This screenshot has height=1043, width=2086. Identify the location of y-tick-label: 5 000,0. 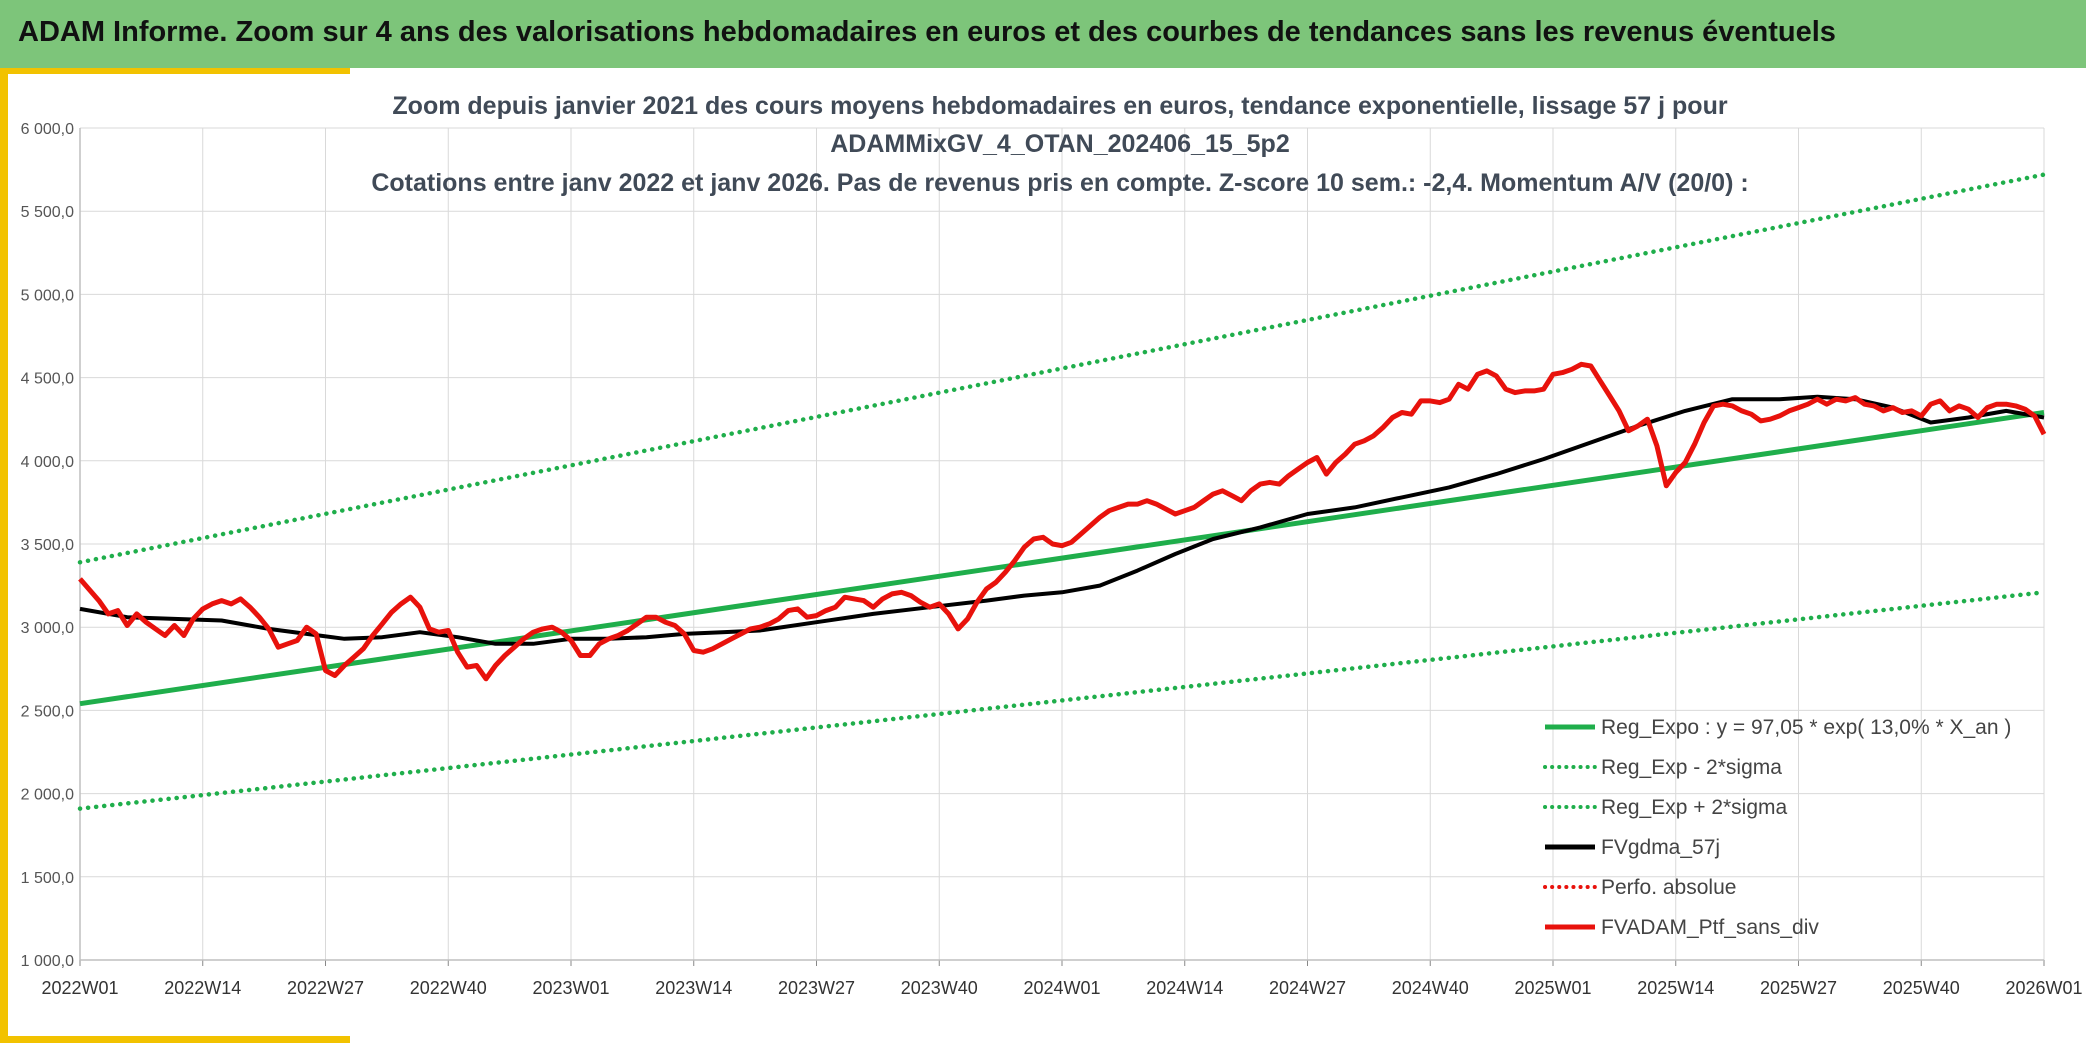
(47, 295).